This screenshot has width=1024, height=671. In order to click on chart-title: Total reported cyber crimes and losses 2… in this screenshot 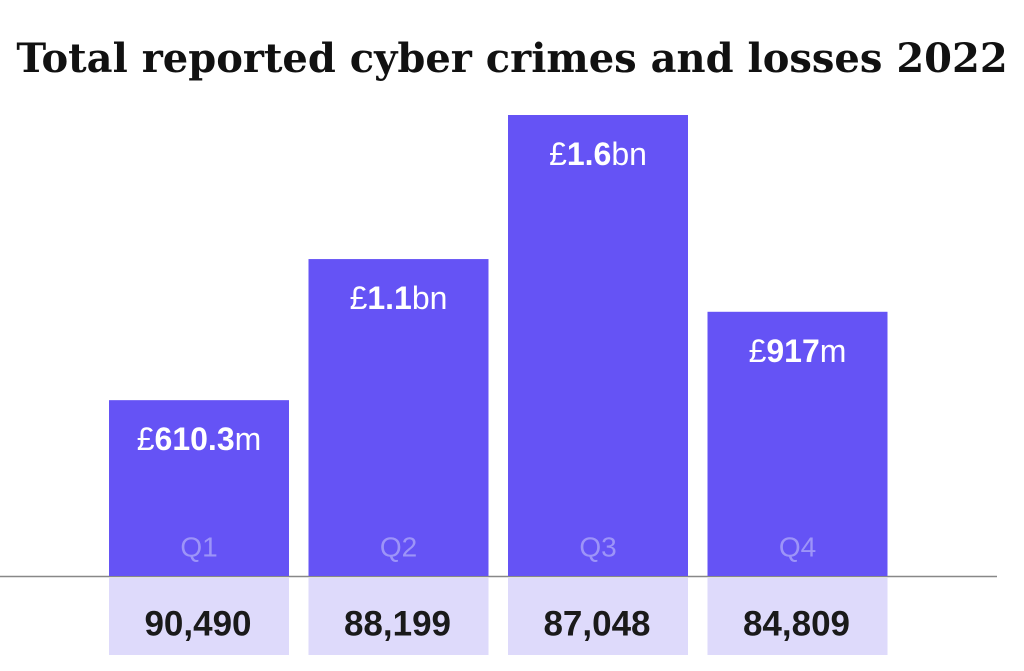, I will do `click(511, 58)`.